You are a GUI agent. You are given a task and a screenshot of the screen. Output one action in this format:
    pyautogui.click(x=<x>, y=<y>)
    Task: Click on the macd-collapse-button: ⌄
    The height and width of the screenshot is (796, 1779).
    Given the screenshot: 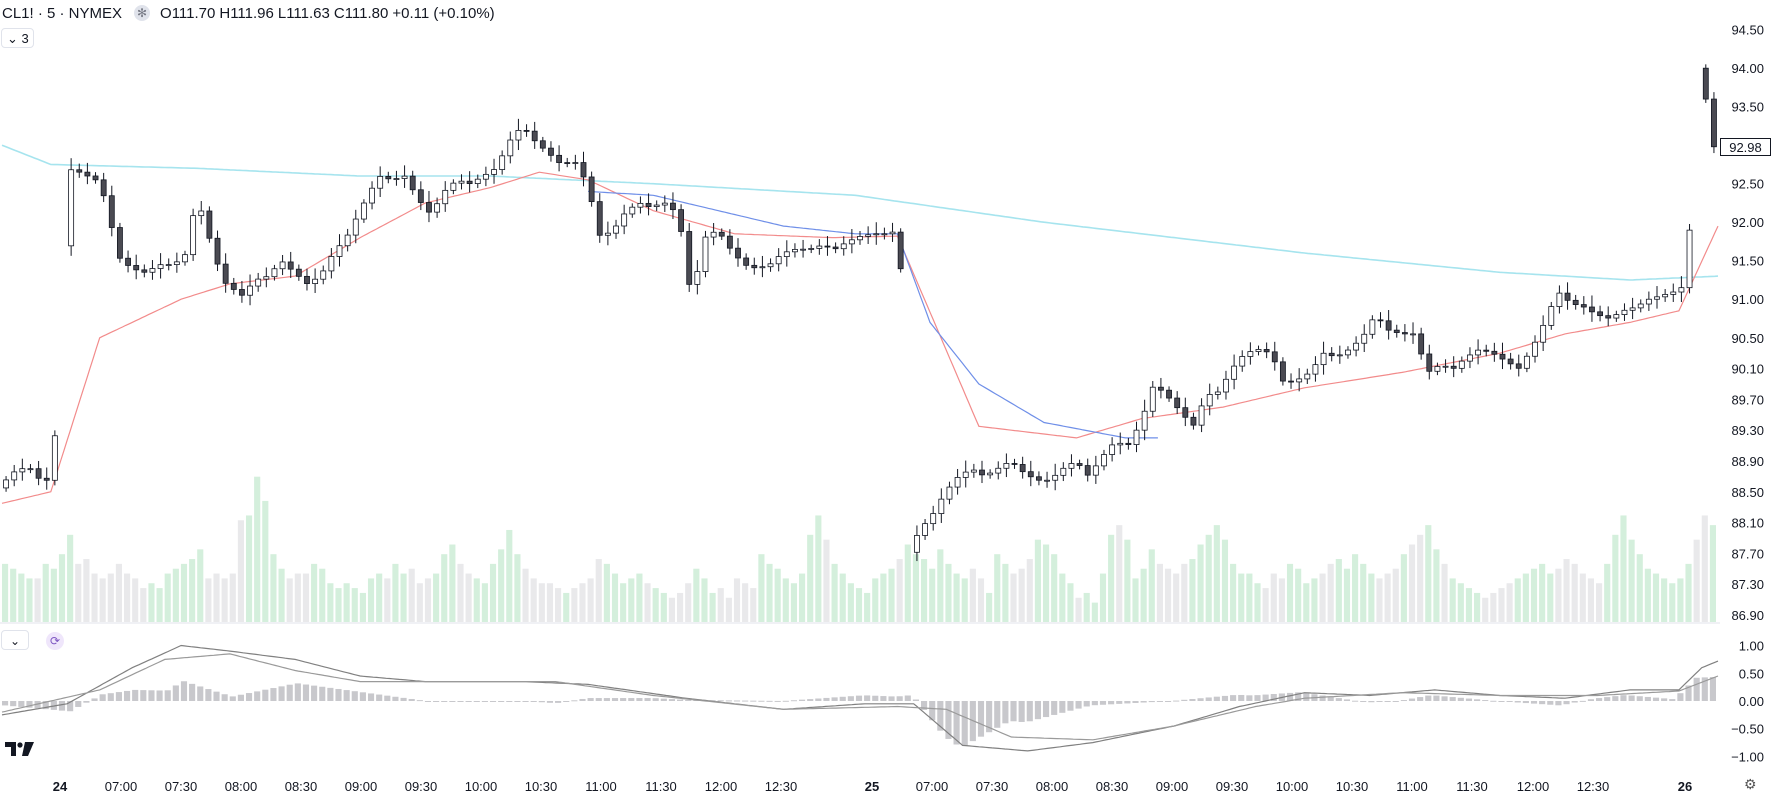 What is the action you would take?
    pyautogui.click(x=15, y=640)
    